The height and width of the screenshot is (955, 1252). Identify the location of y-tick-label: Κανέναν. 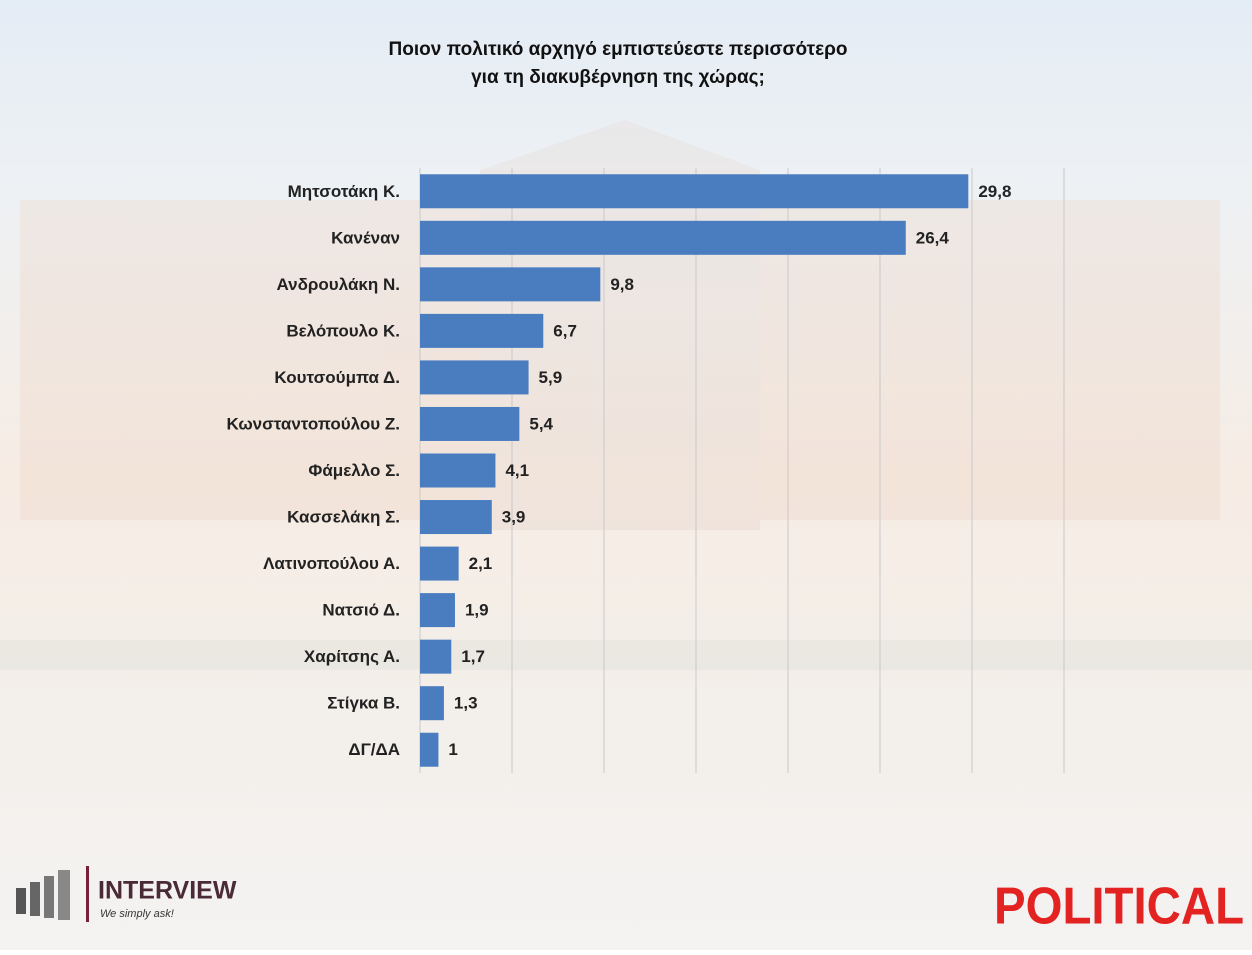
(365, 237).